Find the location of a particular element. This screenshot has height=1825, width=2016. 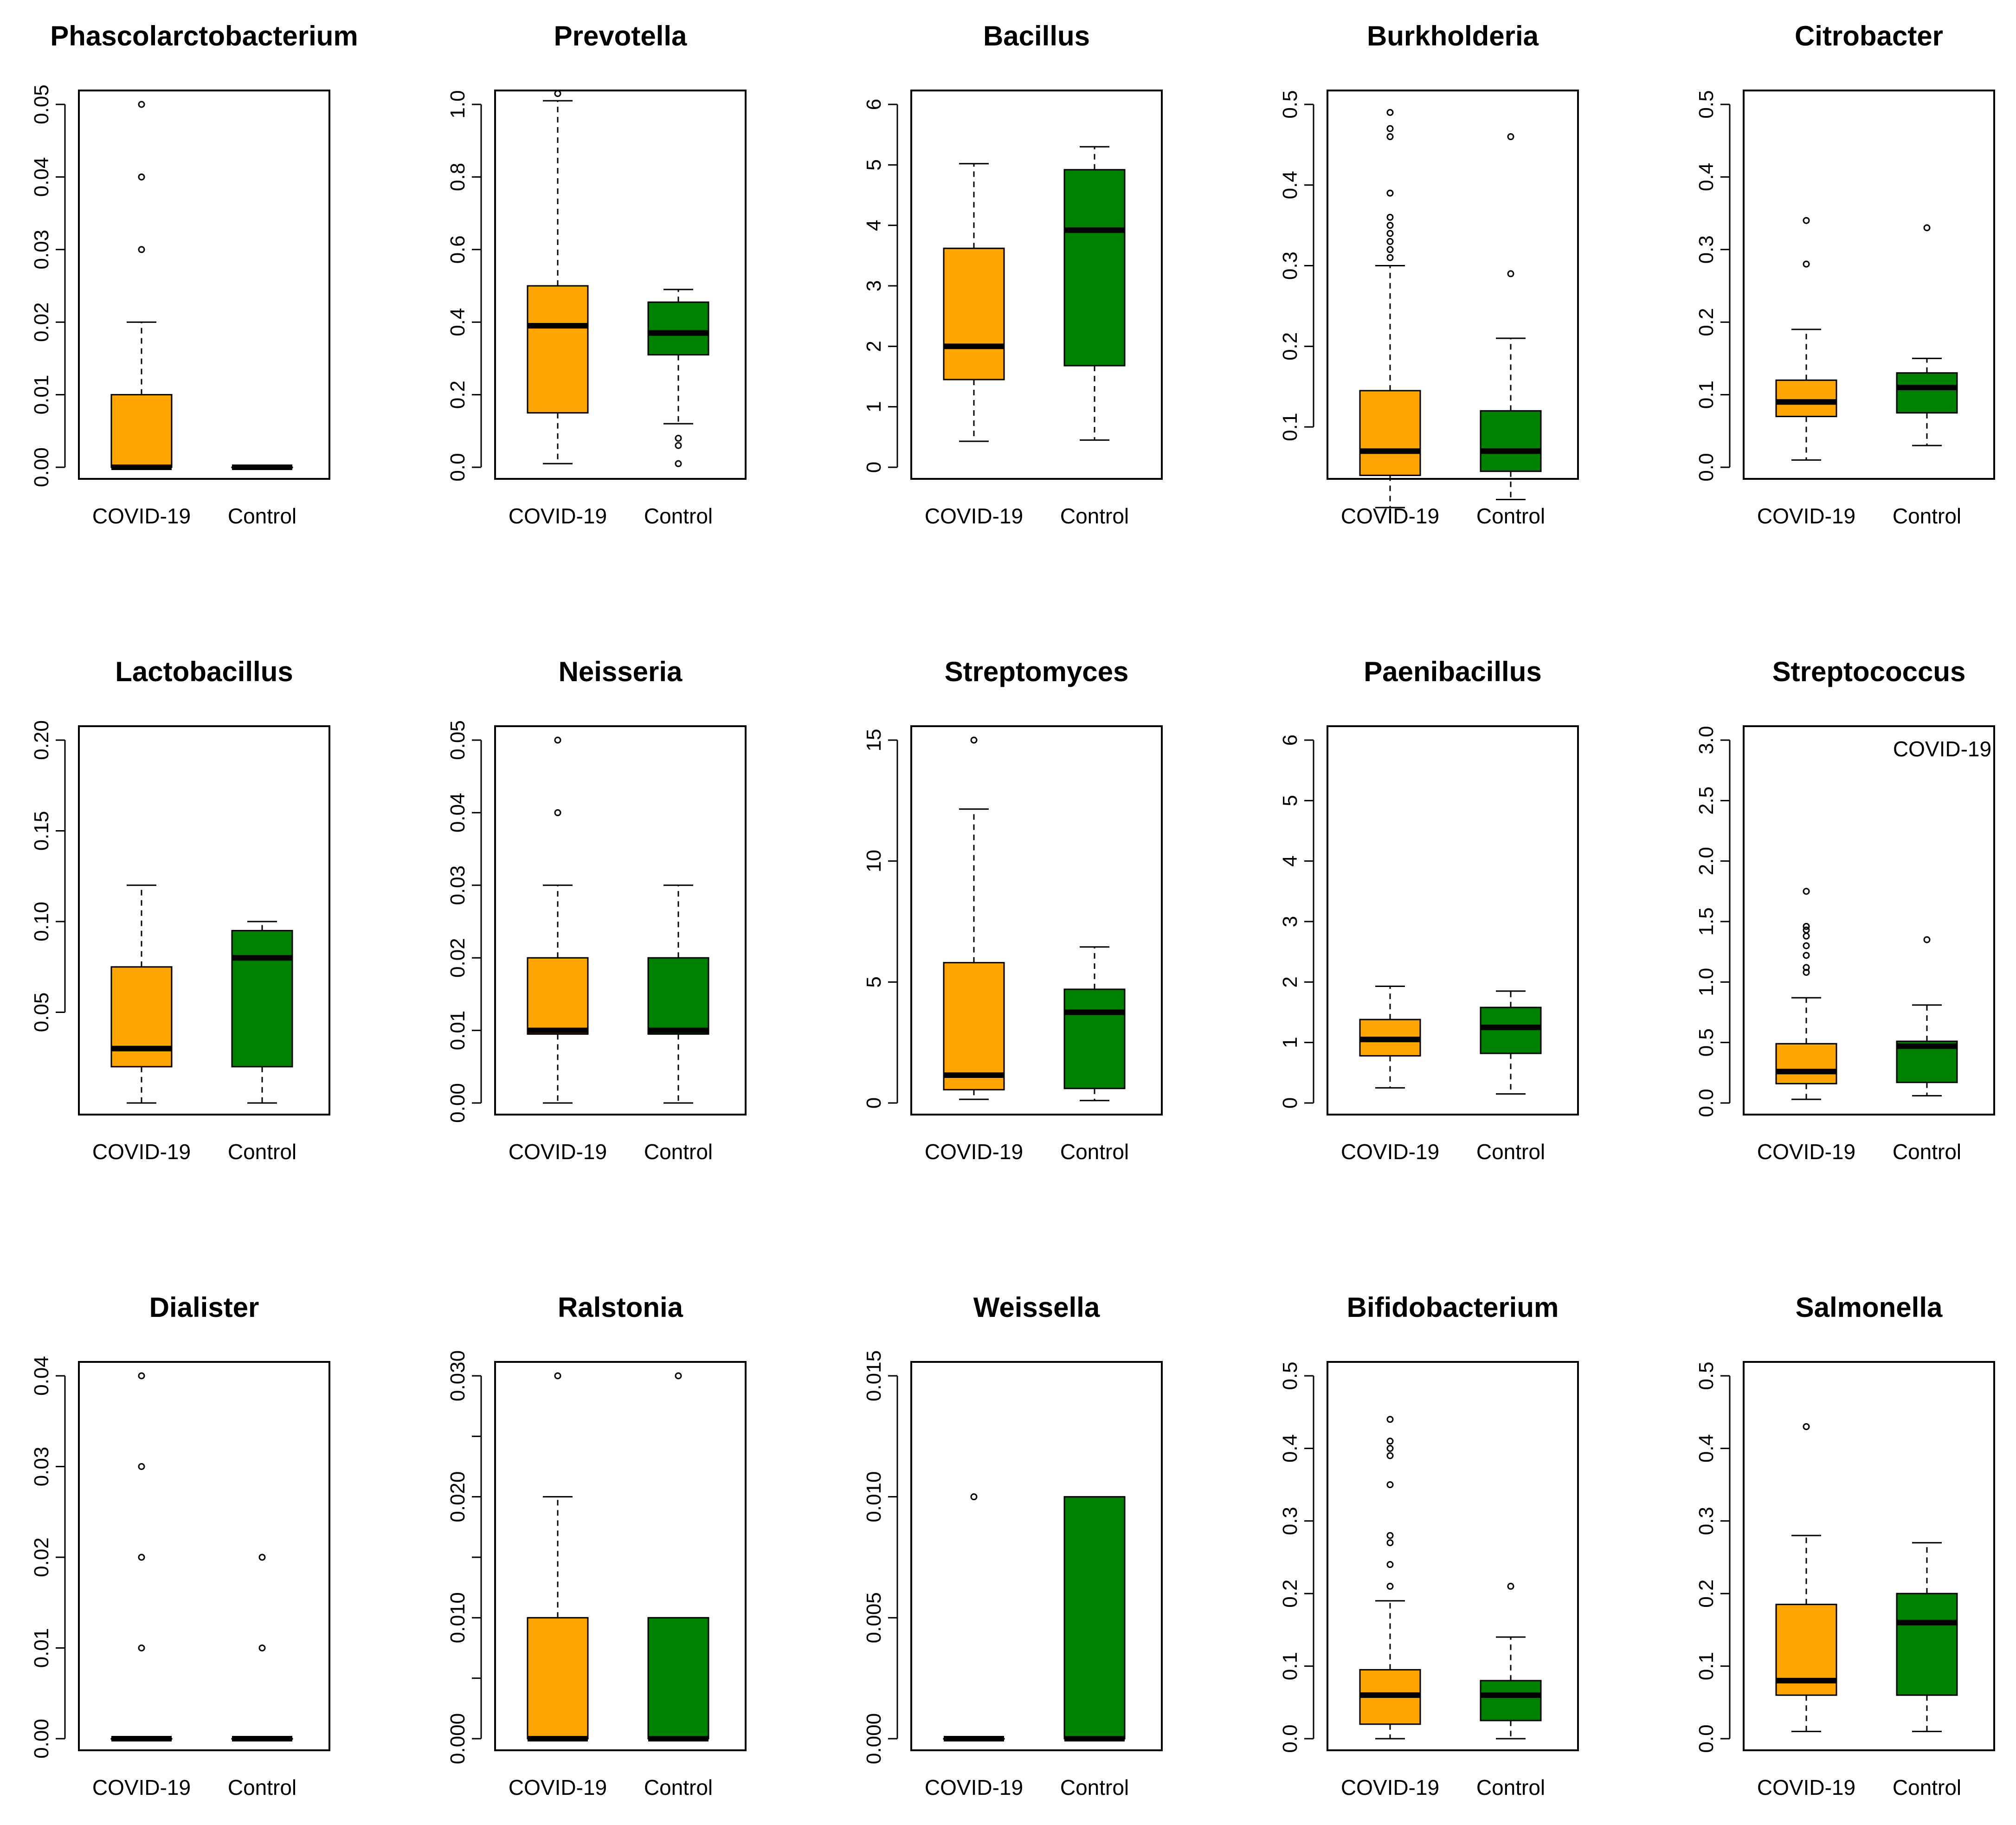

panel-bacillus: Bacillus 0 1 2 3 4 5 6 COVID-19 Control is located at coordinates (1013, 274).